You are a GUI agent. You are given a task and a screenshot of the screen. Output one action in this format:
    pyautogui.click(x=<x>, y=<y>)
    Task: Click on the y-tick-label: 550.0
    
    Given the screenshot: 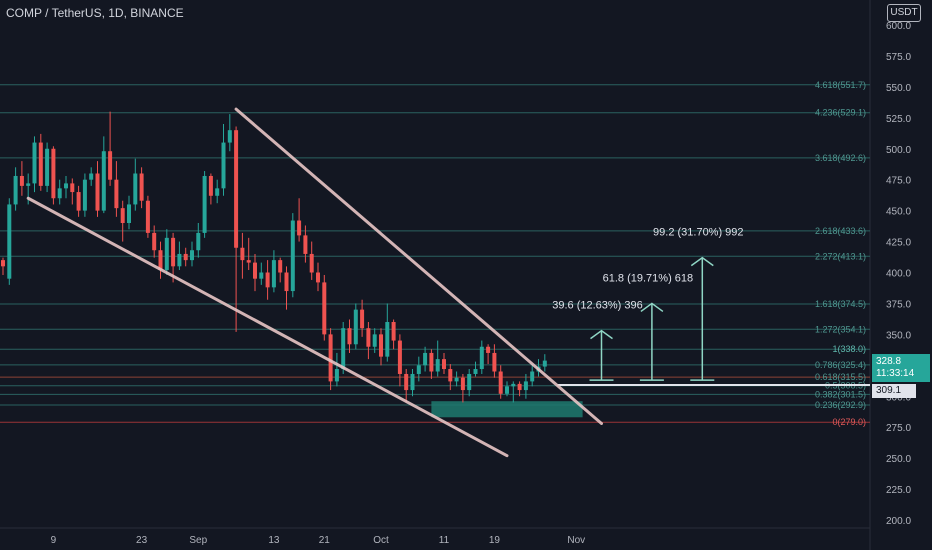 What is the action you would take?
    pyautogui.click(x=898, y=88)
    